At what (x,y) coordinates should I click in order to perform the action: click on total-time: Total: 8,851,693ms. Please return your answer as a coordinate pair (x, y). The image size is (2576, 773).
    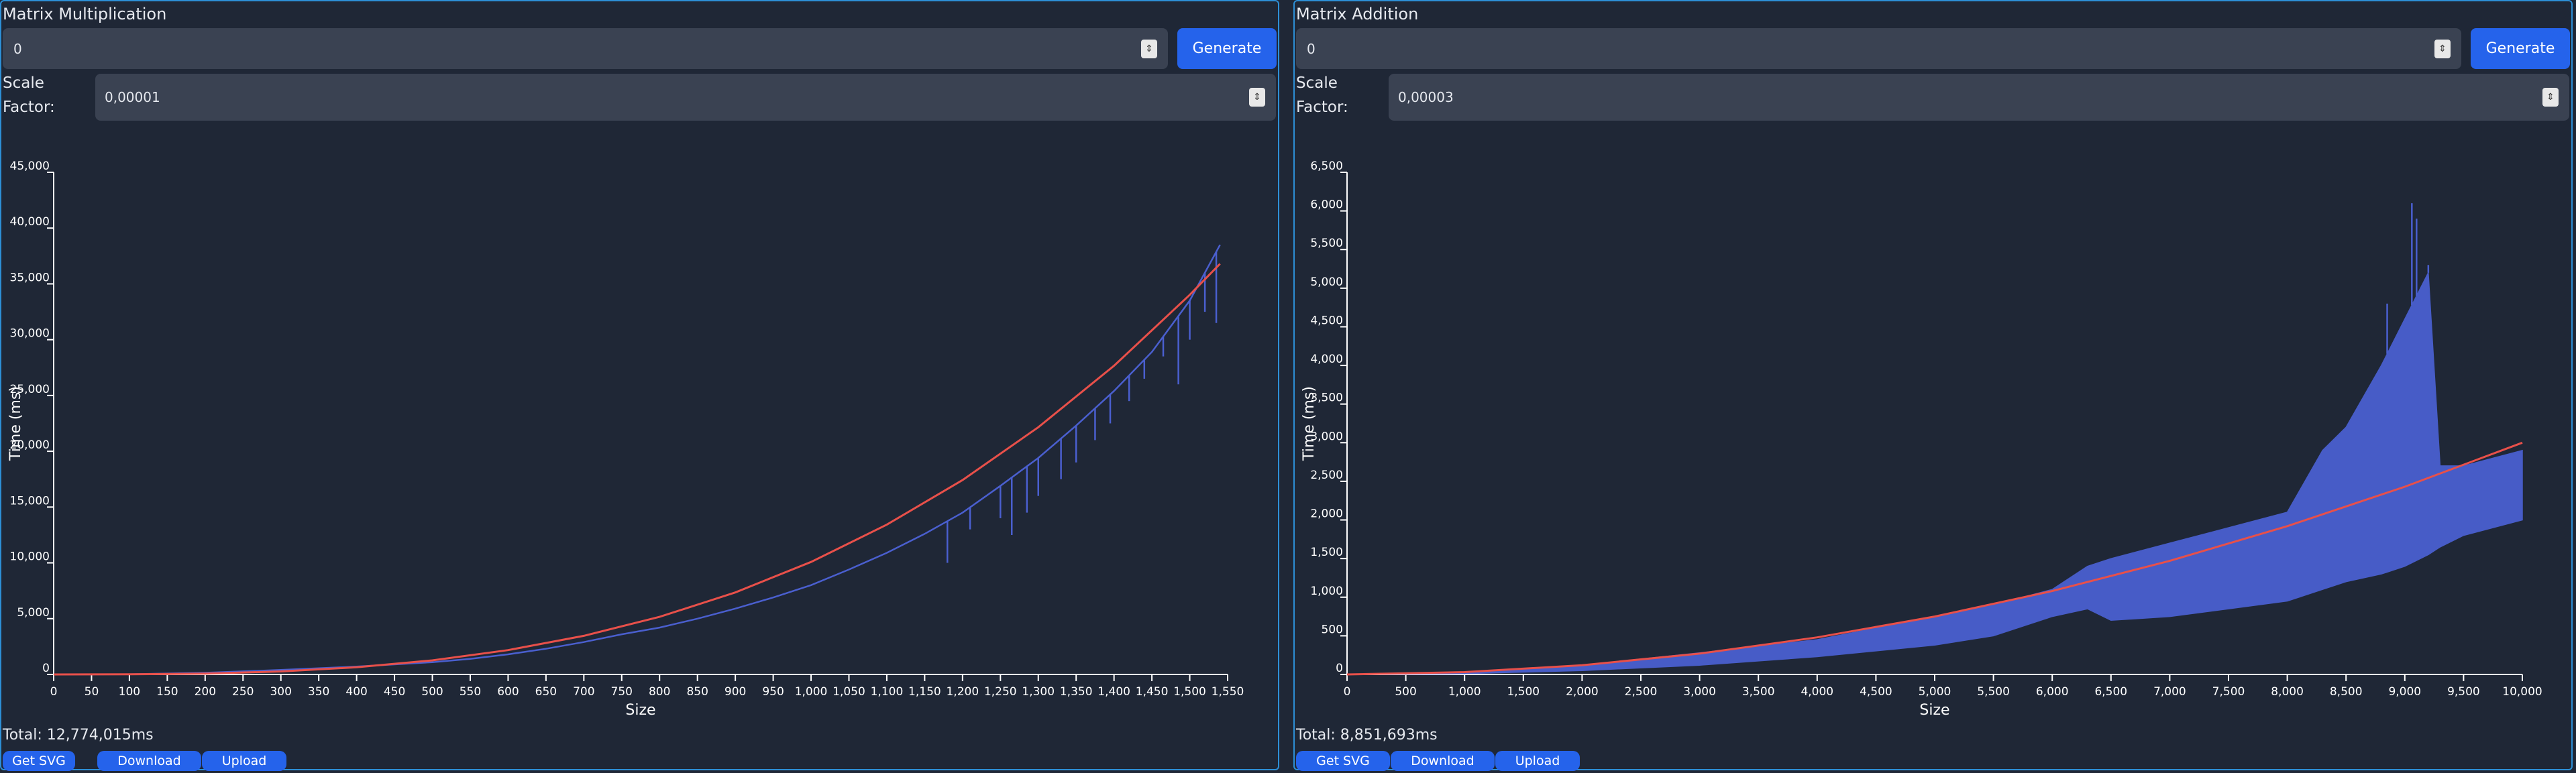
    Looking at the image, I should click on (1367, 735).